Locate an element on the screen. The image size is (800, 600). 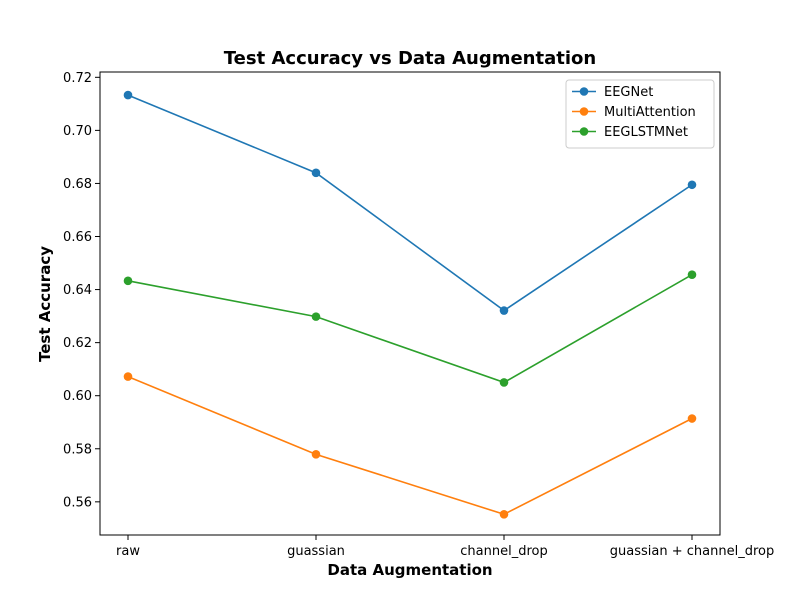
series-line is located at coordinates (410, 329).